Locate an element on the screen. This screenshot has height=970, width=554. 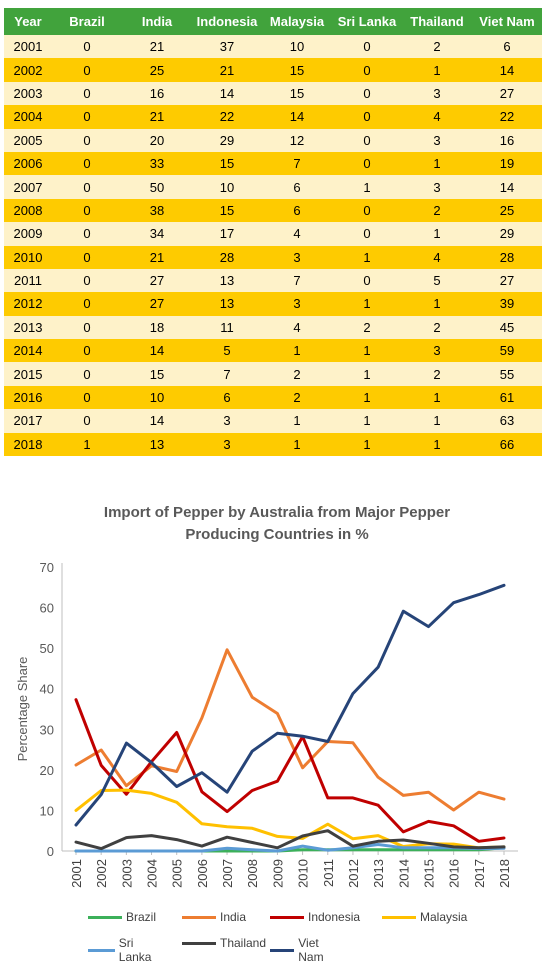
table-cell: 25 is located at coordinates (157, 70).